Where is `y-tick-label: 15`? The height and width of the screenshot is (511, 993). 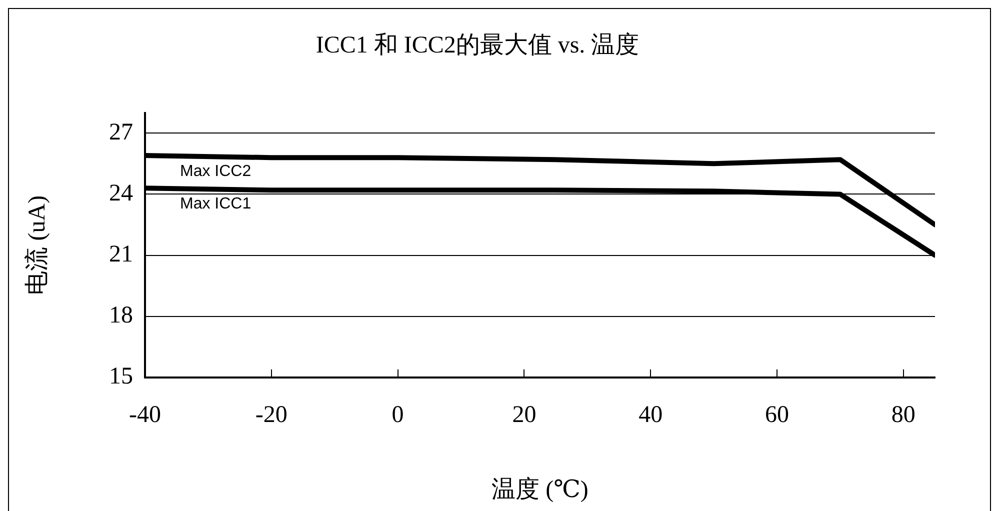 y-tick-label: 15 is located at coordinates (121, 377).